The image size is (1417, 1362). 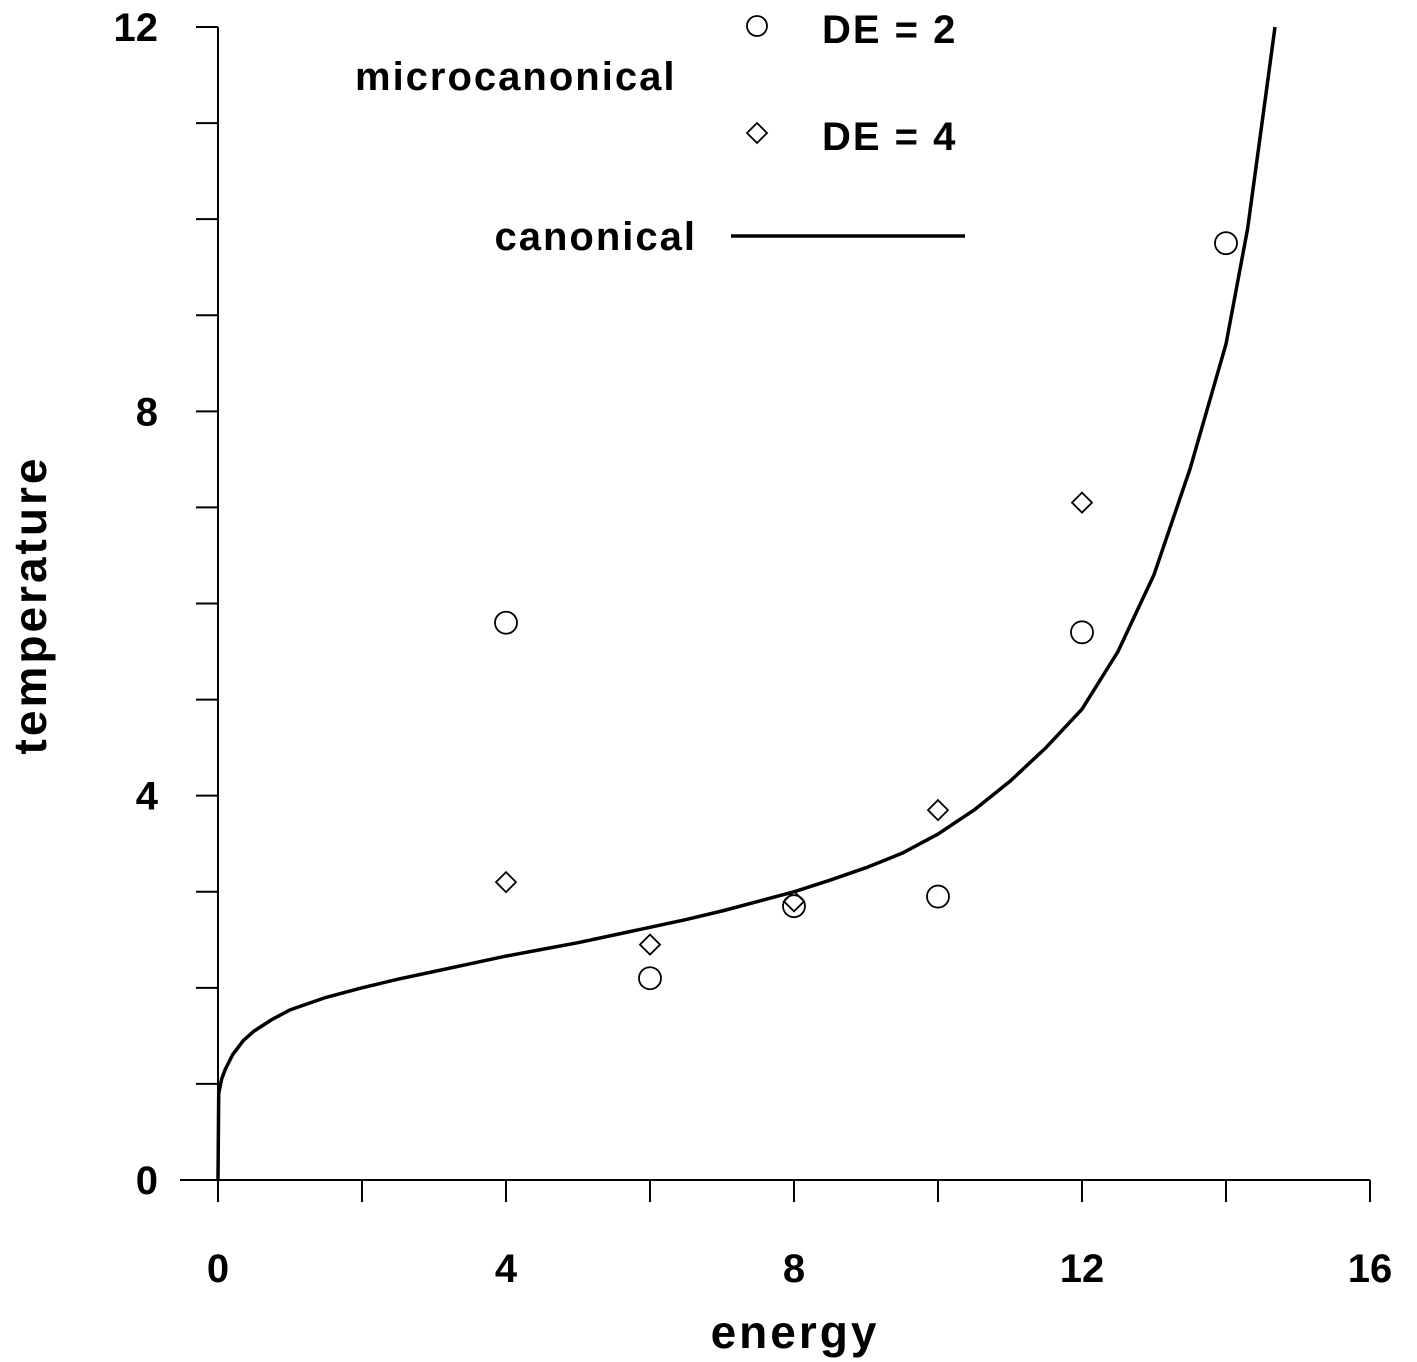 I want to click on legend-diamond-marker, so click(x=757, y=133).